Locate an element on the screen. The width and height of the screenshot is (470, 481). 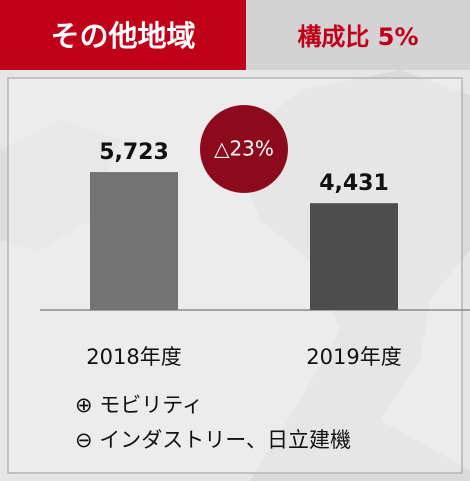
value-label: 4,431 is located at coordinates (354, 183).